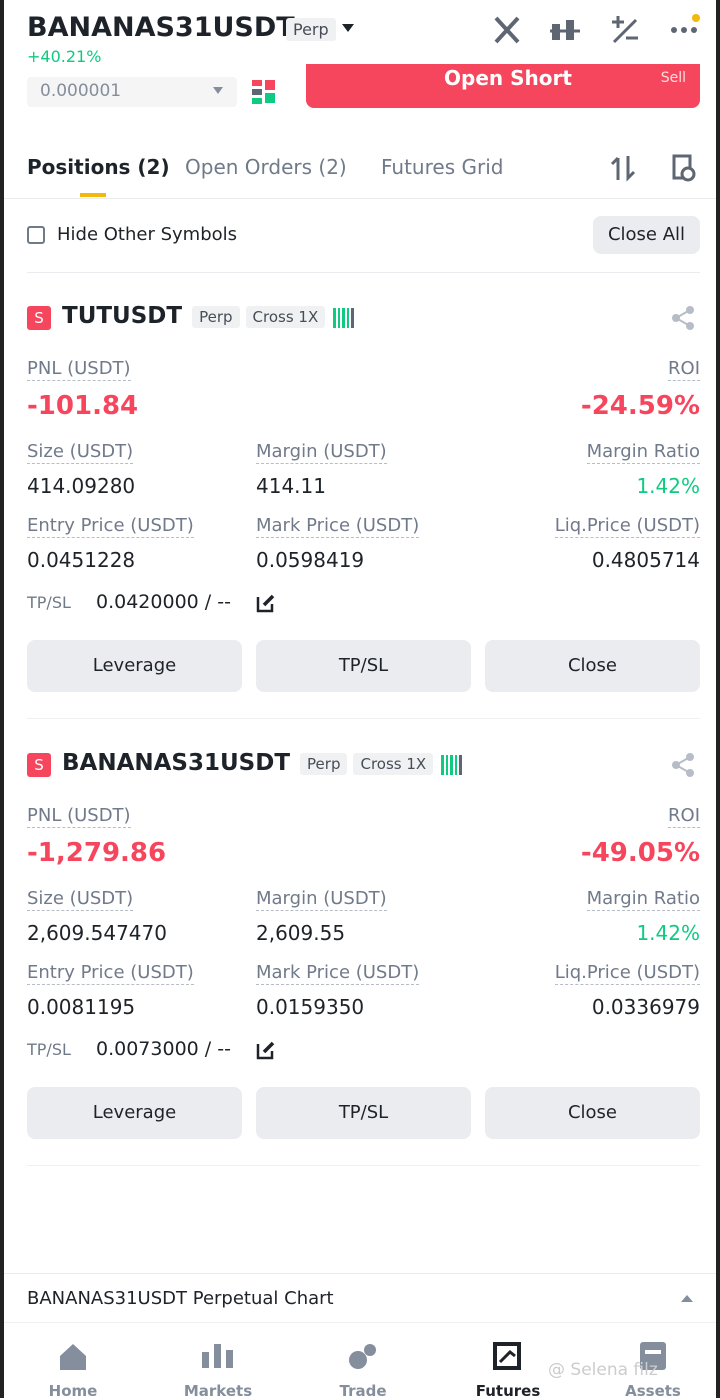 The height and width of the screenshot is (1400, 720). What do you see at coordinates (218, 1391) in the screenshot?
I see `nav-item: Markets` at bounding box center [218, 1391].